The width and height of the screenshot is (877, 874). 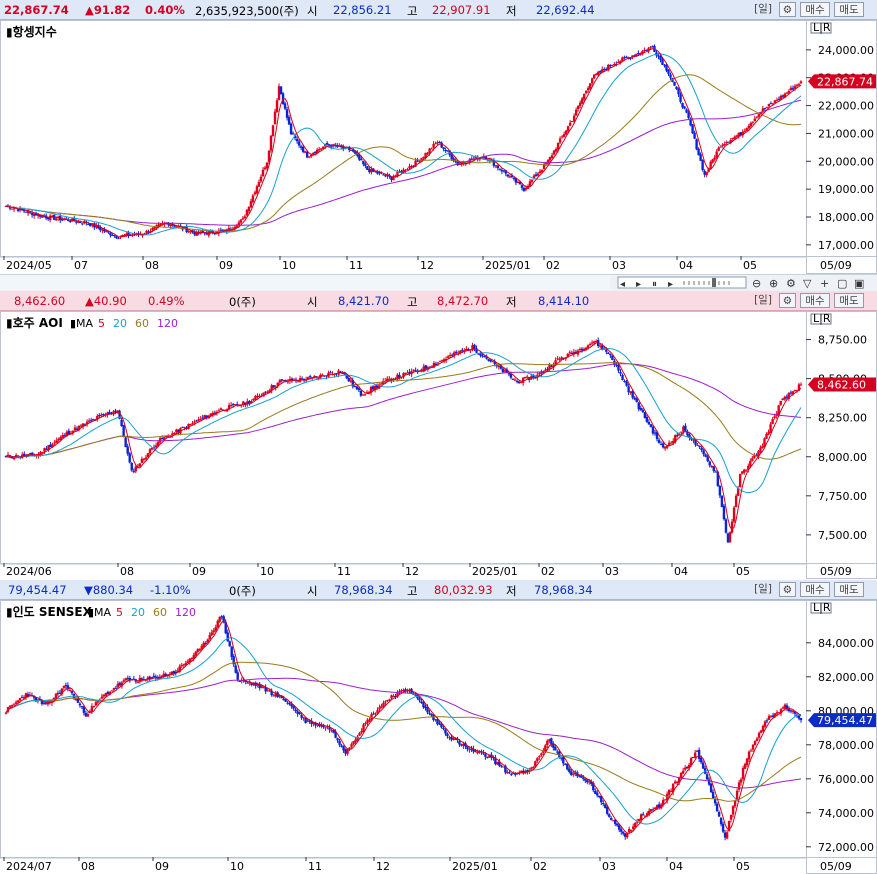 What do you see at coordinates (654, 284) in the screenshot?
I see `pause-icon: ⏸` at bounding box center [654, 284].